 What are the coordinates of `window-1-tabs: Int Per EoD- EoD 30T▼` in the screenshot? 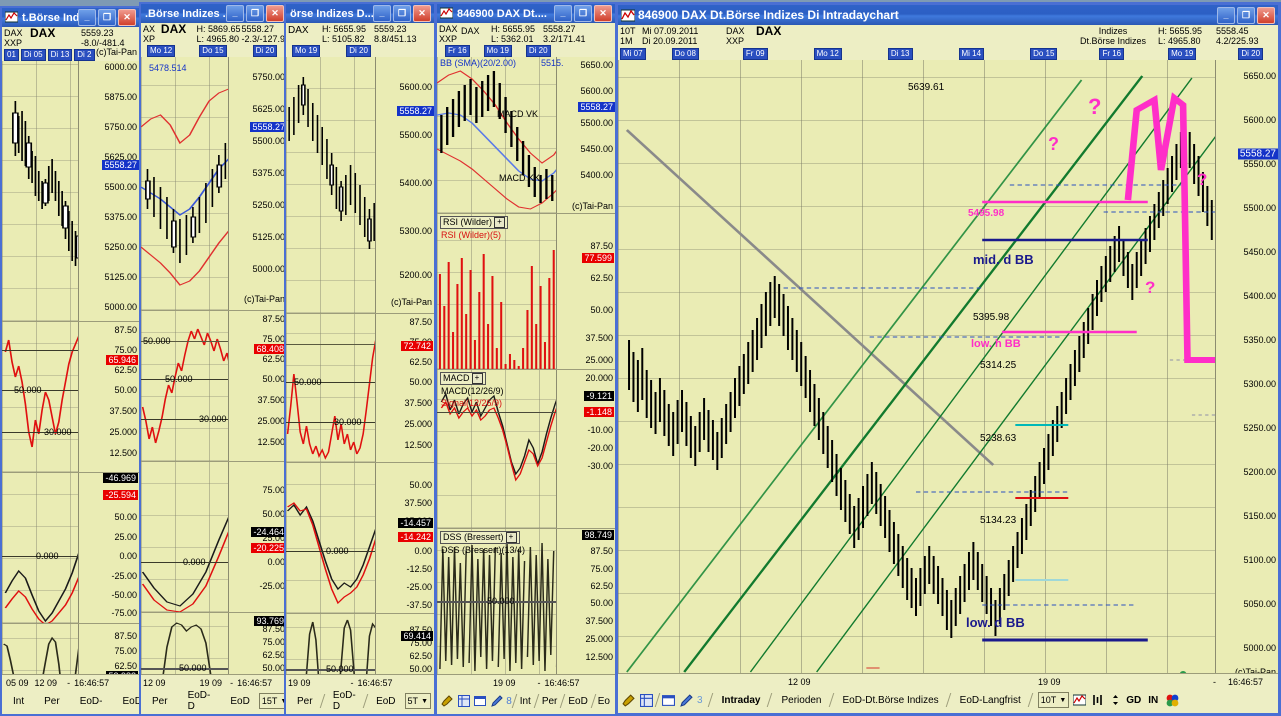 It's located at (70, 701).